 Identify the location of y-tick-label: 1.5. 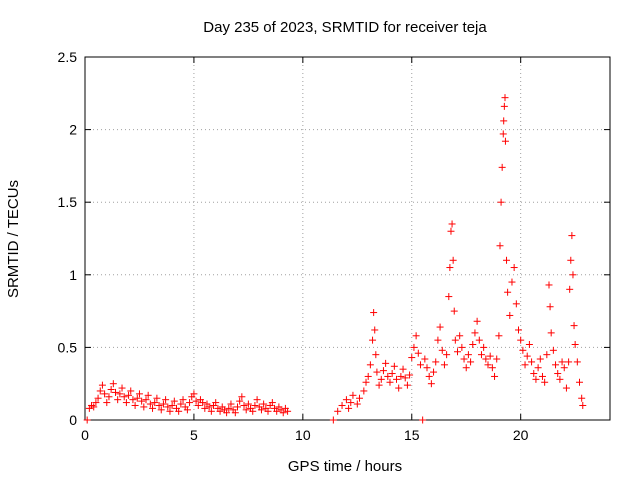
(68, 202).